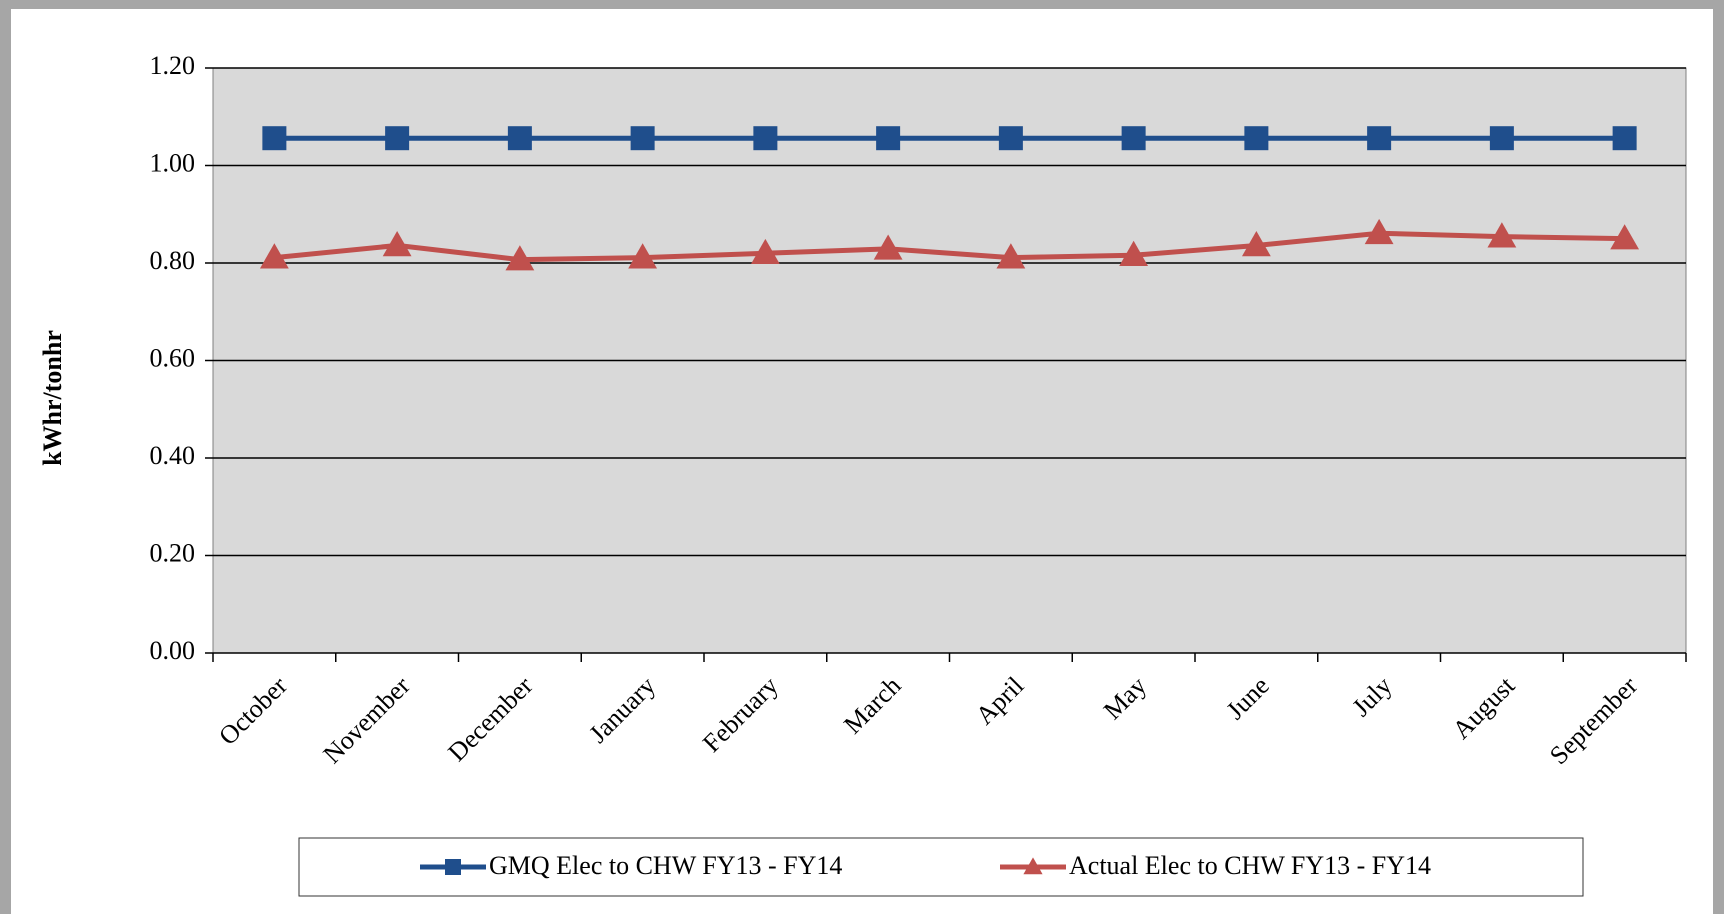 This screenshot has width=1724, height=914. I want to click on y-tick-label: 0.60, so click(173, 357).